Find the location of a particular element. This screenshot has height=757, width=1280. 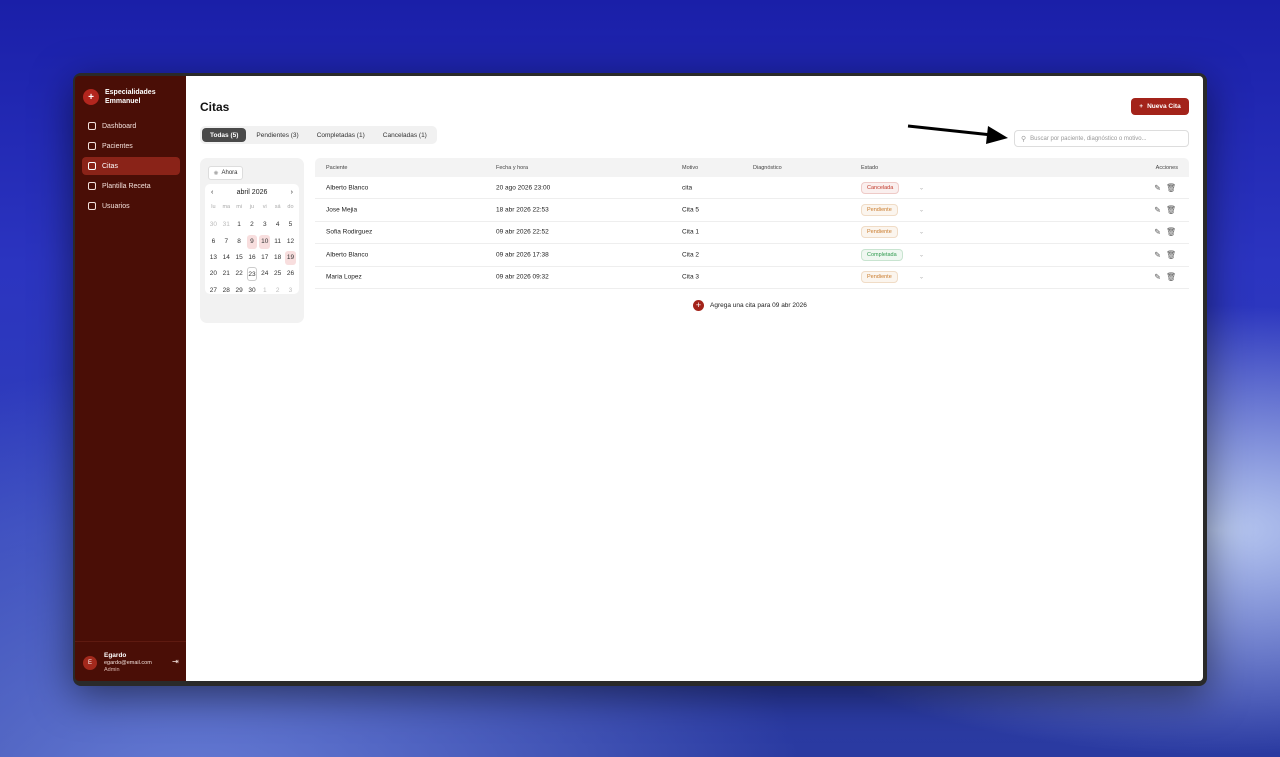

search-icon: ⚲ is located at coordinates (1024, 139).